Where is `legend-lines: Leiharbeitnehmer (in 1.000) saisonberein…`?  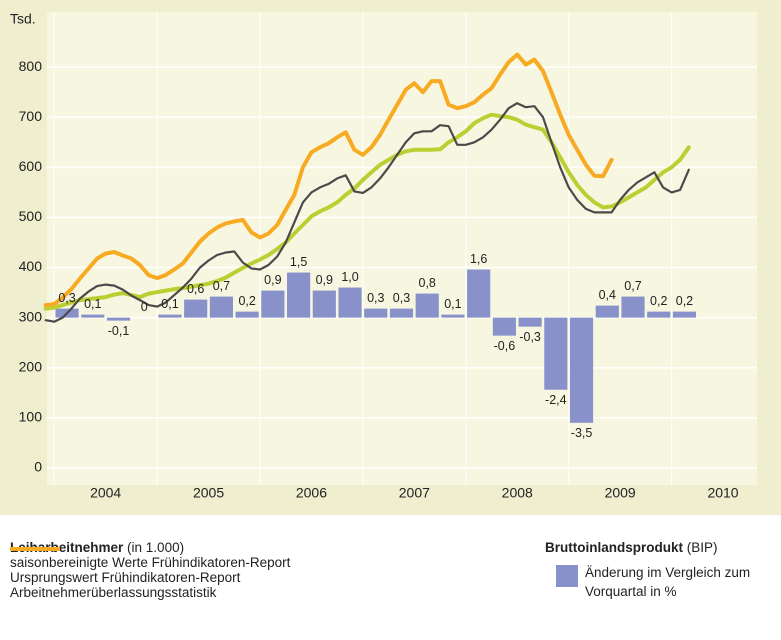 legend-lines: Leiharbeitnehmer (in 1.000) saisonberein… is located at coordinates (220, 590).